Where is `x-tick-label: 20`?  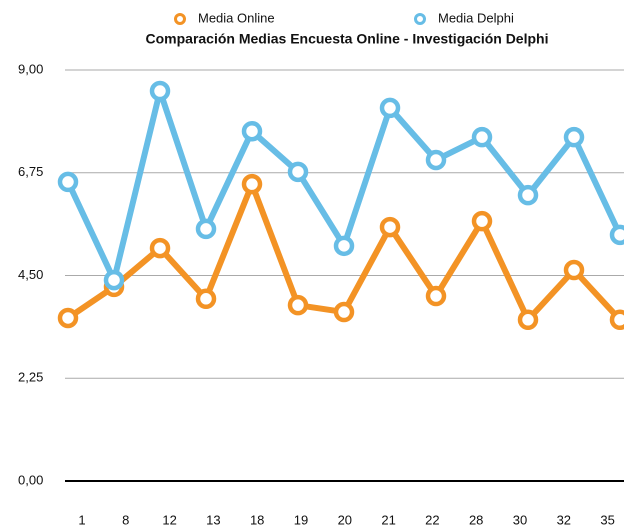 x-tick-label: 20 is located at coordinates (345, 519).